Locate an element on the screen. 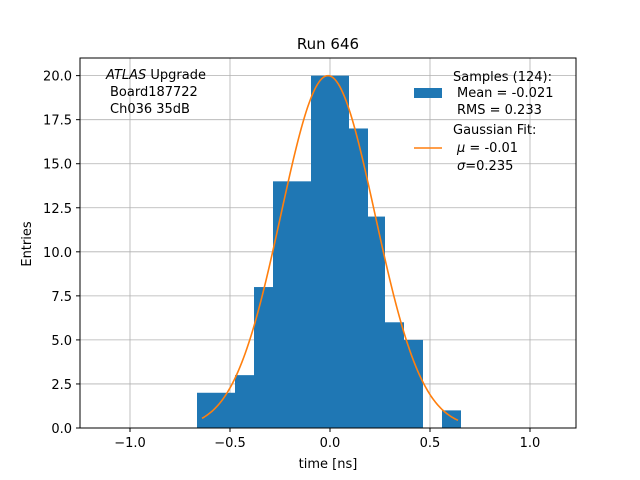 The height and width of the screenshot is (480, 640). legend-fit-sigma: σ=0.235 is located at coordinates (485, 166).